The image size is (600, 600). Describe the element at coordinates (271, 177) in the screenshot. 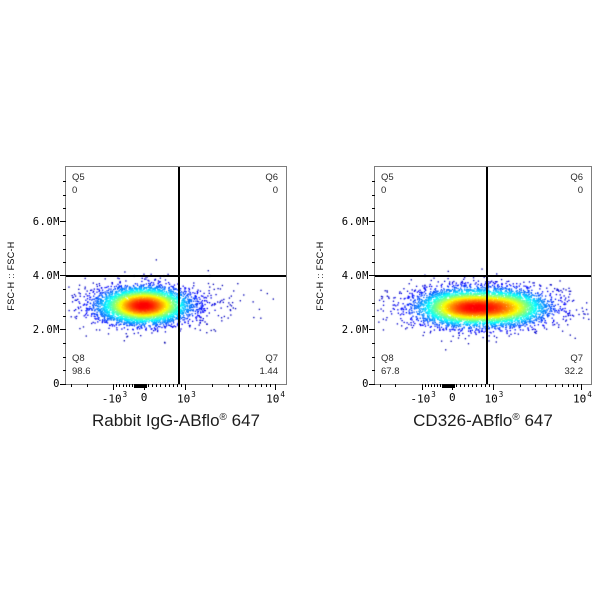

I see `quadrant-name: Q6` at that location.